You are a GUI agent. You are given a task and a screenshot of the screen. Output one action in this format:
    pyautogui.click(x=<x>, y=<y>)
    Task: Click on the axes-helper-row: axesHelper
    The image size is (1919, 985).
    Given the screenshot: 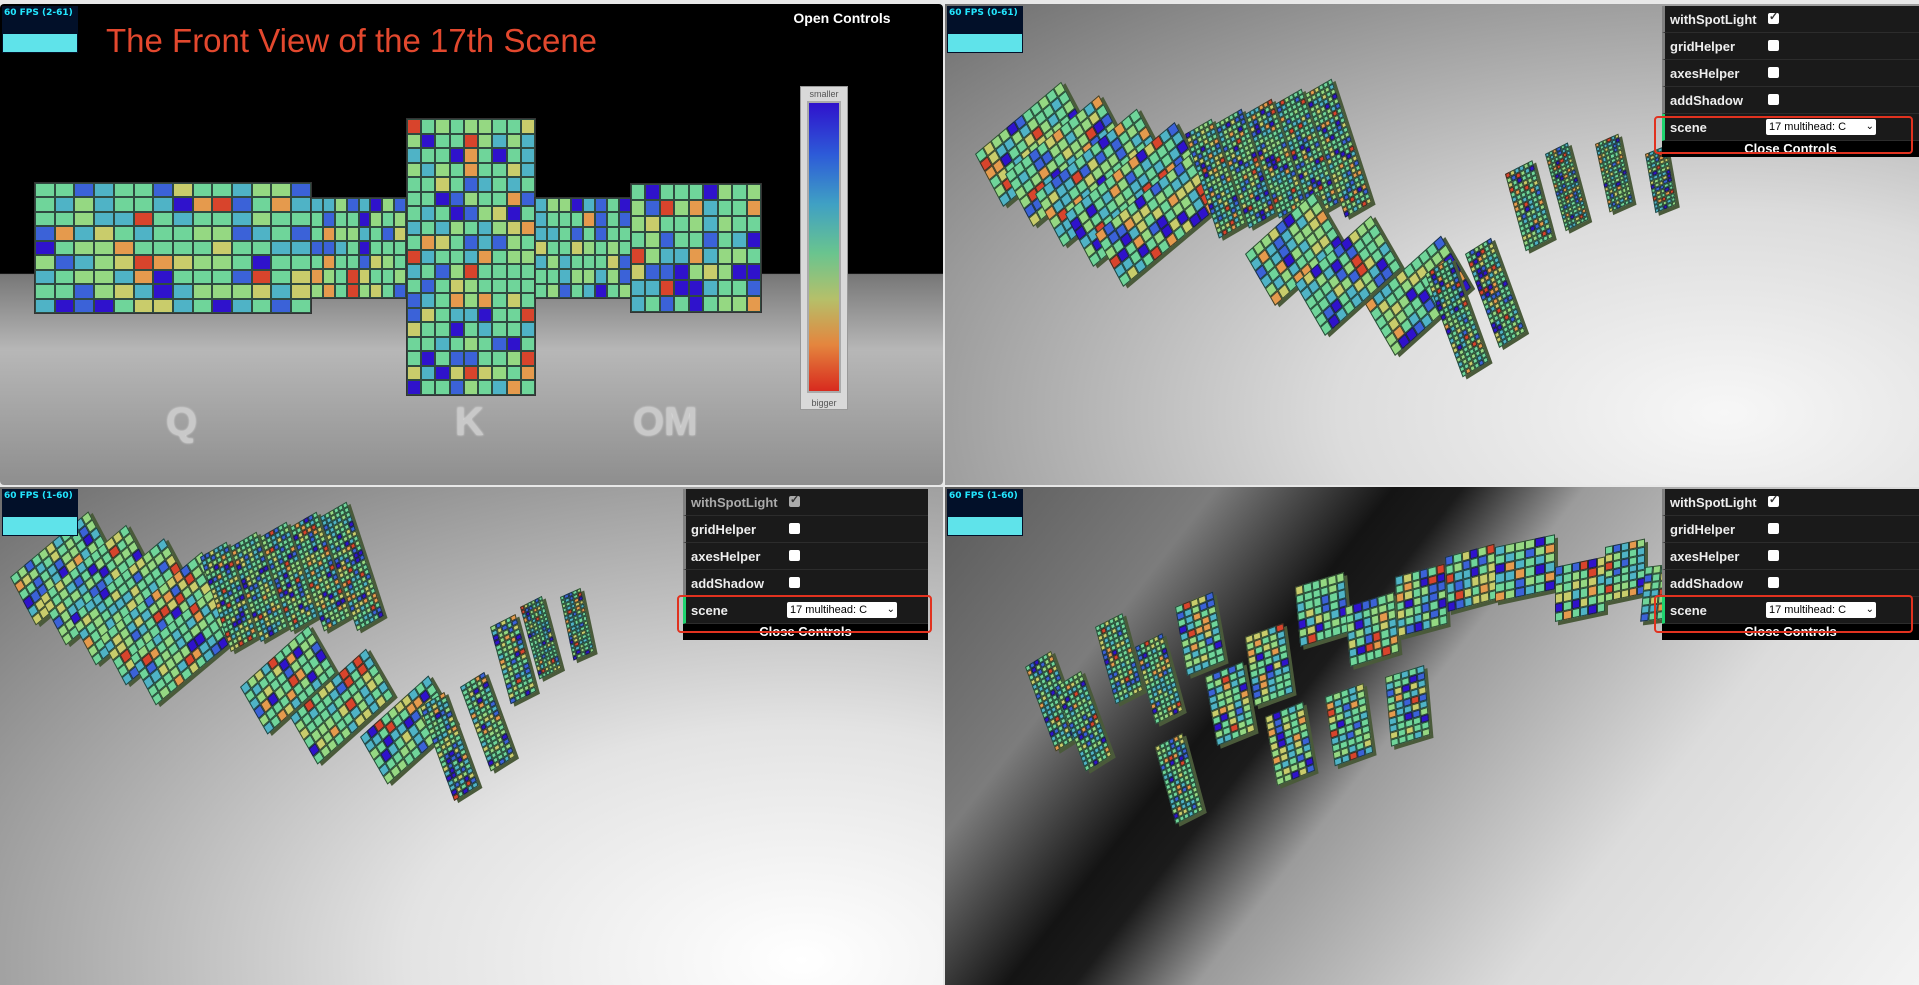 What is the action you would take?
    pyautogui.click(x=1790, y=73)
    